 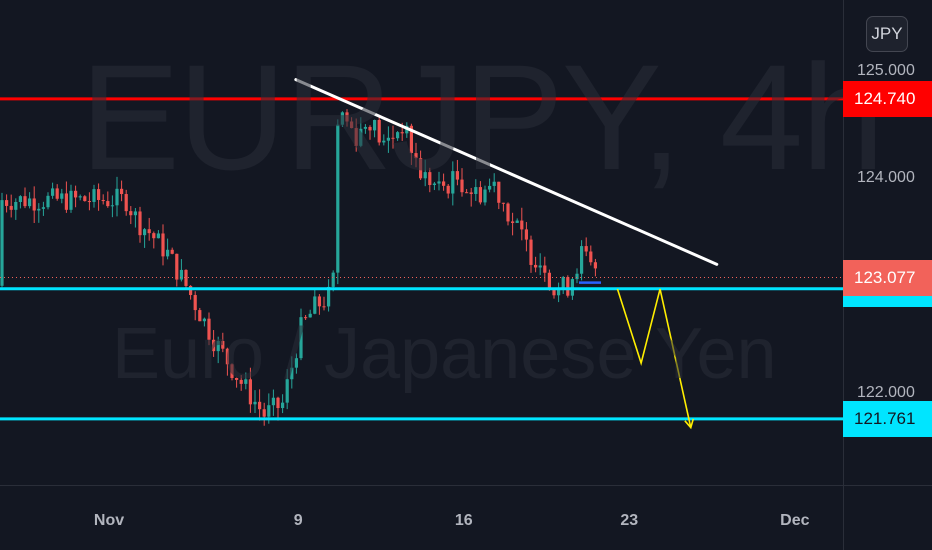 I want to click on watermark-name: Euro / Japanese Yen, so click(x=444, y=354).